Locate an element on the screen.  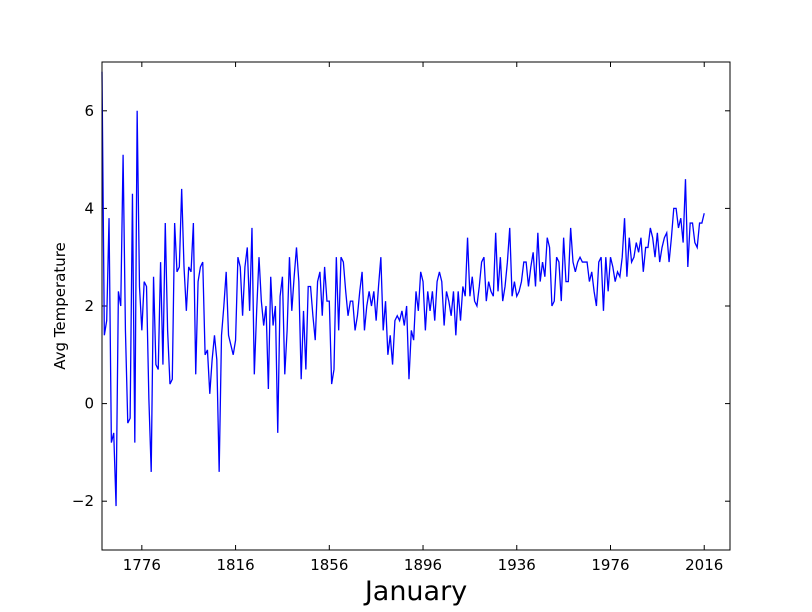
x-tick-label: 1816 is located at coordinates (235, 565).